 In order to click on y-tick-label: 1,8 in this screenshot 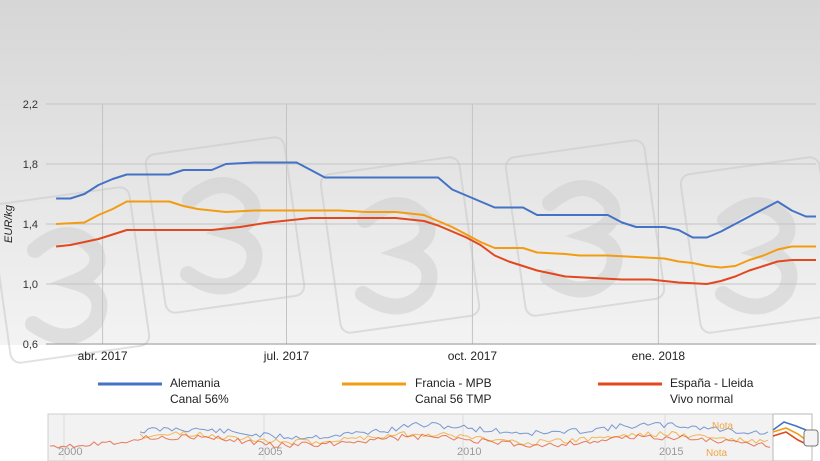, I will do `click(30, 165)`.